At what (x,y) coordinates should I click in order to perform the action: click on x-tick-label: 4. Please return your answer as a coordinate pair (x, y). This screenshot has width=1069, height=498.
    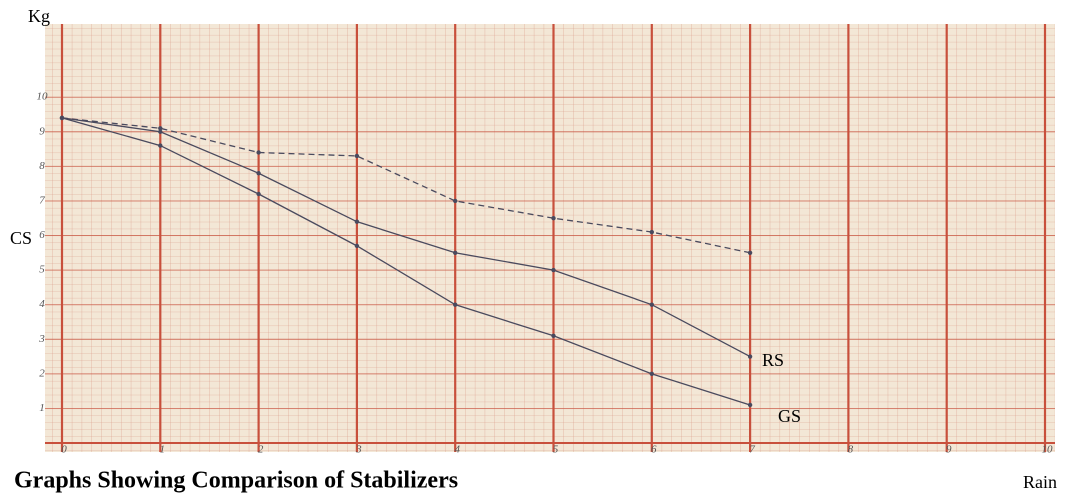
    Looking at the image, I should click on (457, 450).